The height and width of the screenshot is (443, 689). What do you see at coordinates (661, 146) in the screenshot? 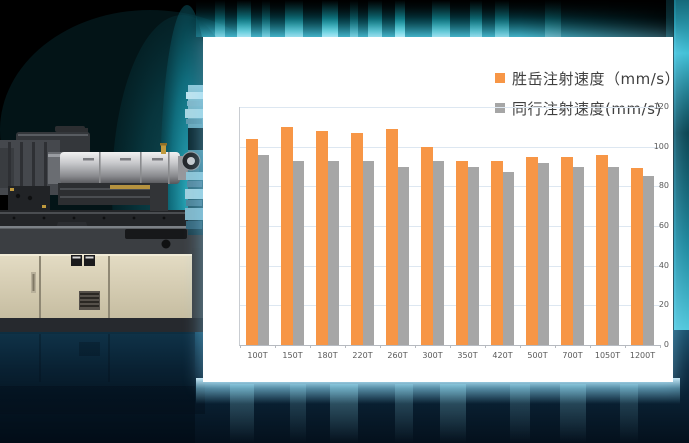
I see `y-axis-tick-label: 100` at bounding box center [661, 146].